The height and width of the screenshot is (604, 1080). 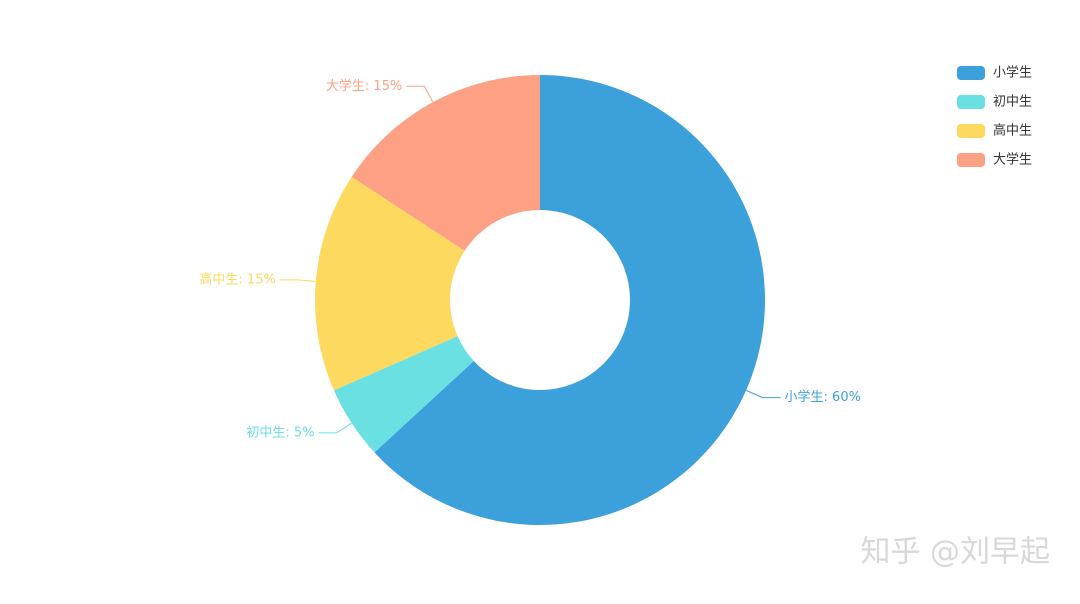 I want to click on legend-label: 大学生, so click(x=1012, y=160).